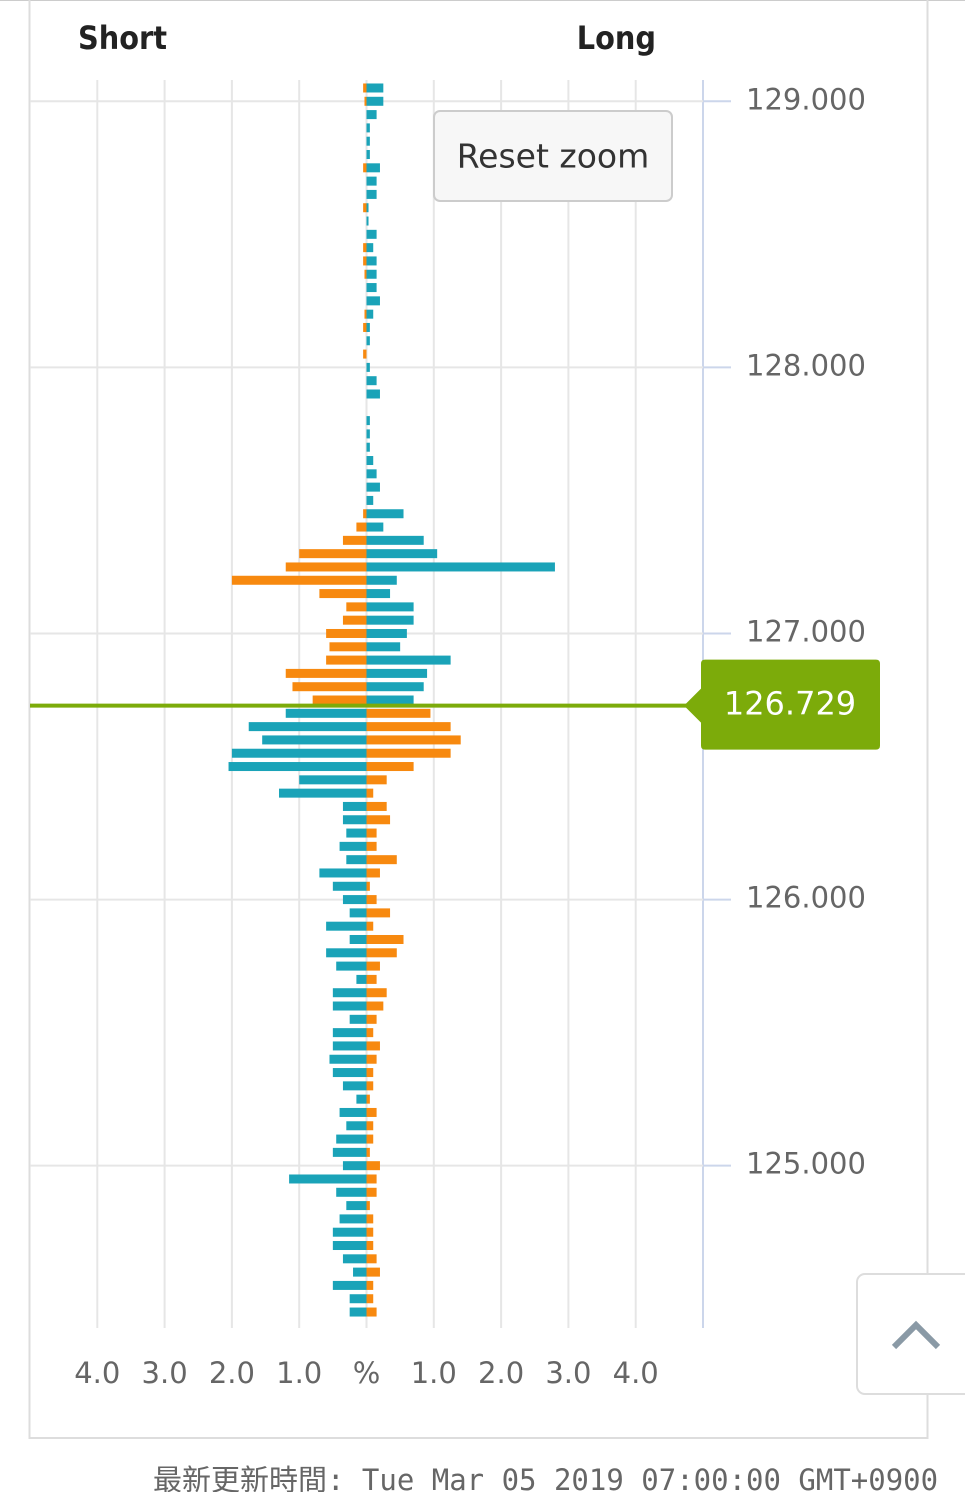 The image size is (965, 1492). I want to click on scroll-top-button, so click(910, 1334).